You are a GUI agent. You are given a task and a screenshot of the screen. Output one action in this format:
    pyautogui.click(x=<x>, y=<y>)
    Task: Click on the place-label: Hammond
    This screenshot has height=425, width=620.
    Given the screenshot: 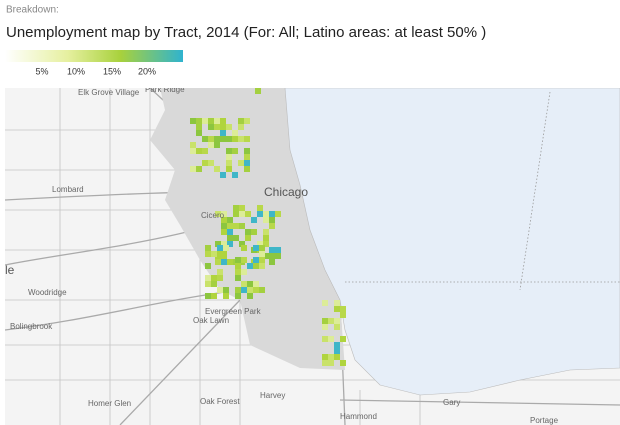 What is the action you would take?
    pyautogui.click(x=358, y=416)
    